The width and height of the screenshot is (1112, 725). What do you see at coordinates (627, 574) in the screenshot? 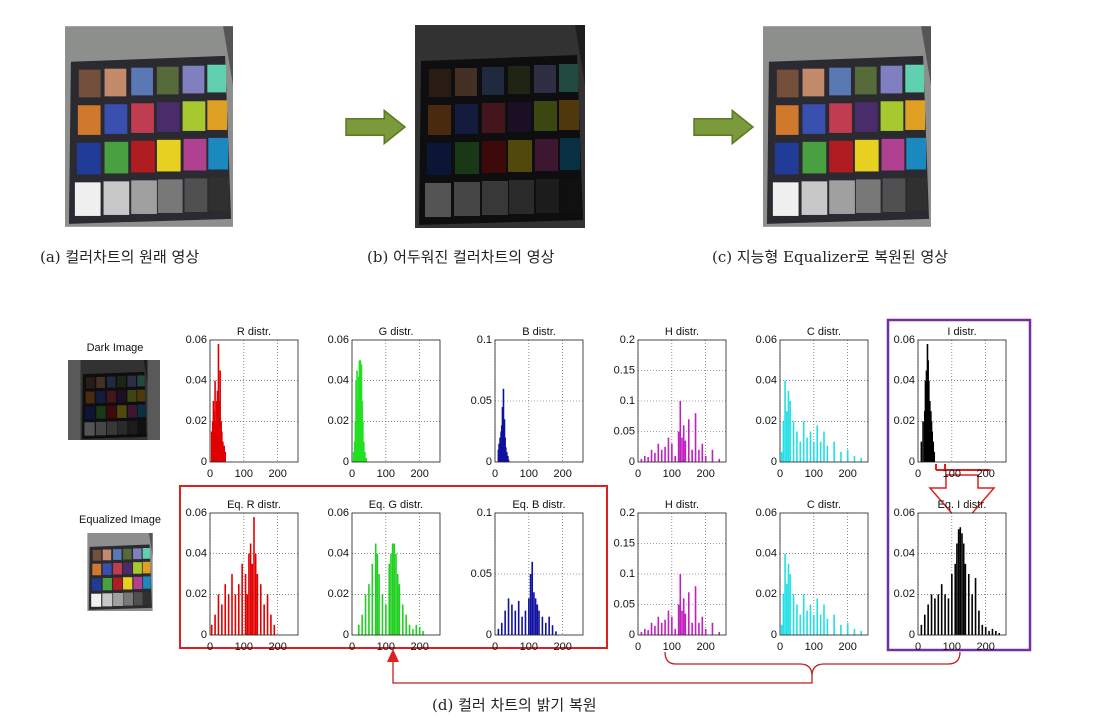
I see `y-tick-label: 0.1` at bounding box center [627, 574].